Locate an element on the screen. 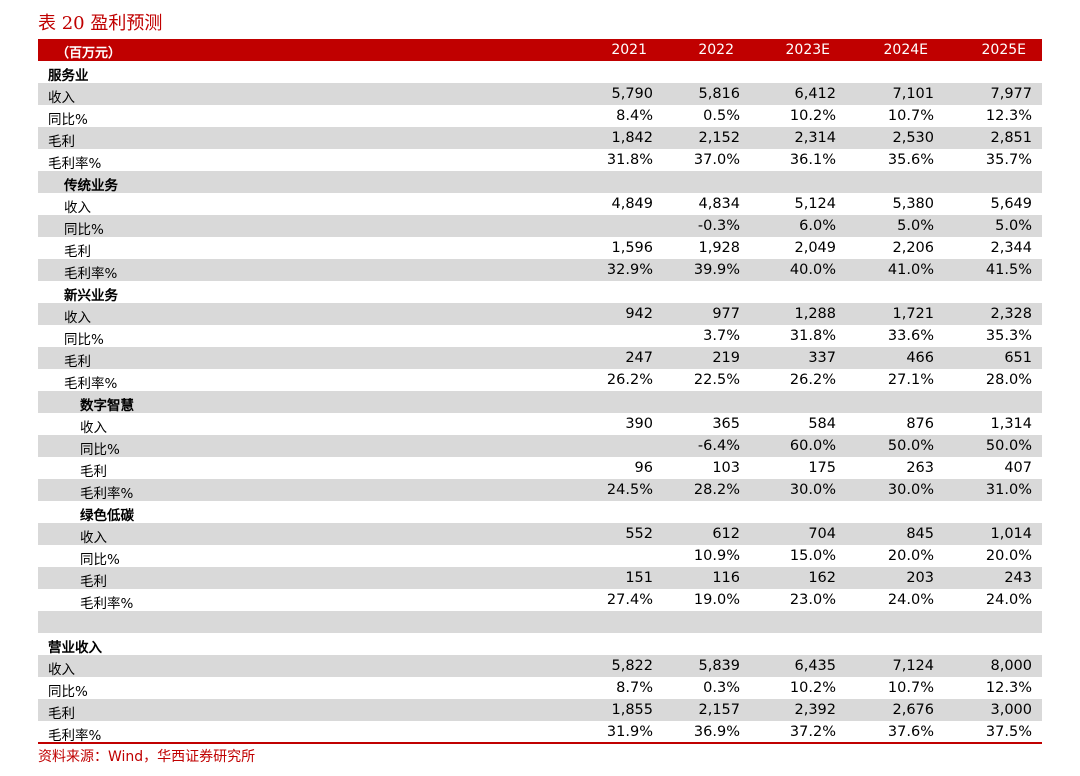 Image resolution: width=1080 pixels, height=776 pixels. cell-value: 1,928 is located at coordinates (719, 248).